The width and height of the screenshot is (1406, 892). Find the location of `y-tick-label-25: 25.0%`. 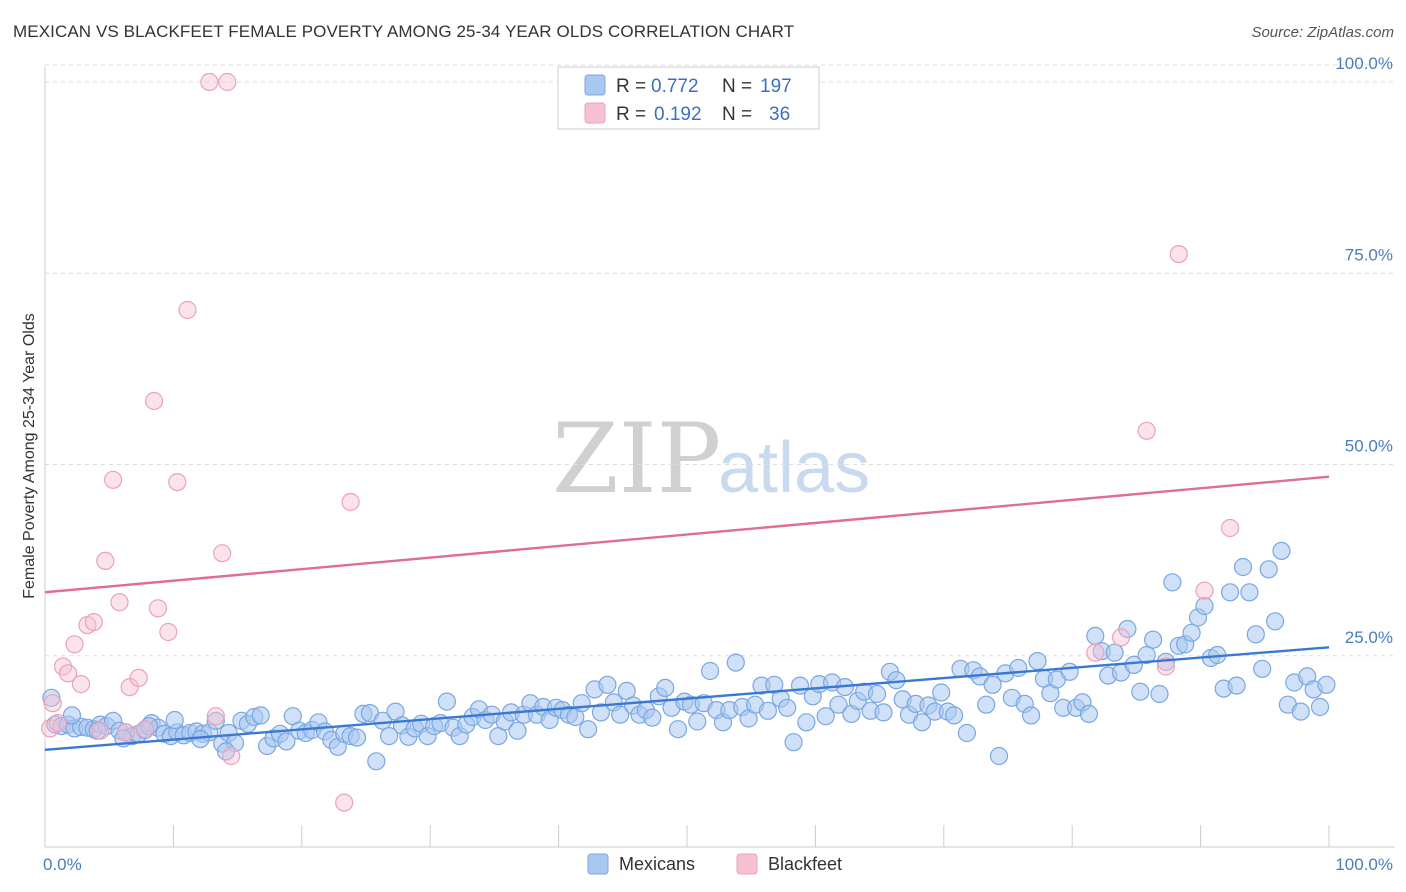

y-tick-label-25: 25.0% is located at coordinates (1369, 637).